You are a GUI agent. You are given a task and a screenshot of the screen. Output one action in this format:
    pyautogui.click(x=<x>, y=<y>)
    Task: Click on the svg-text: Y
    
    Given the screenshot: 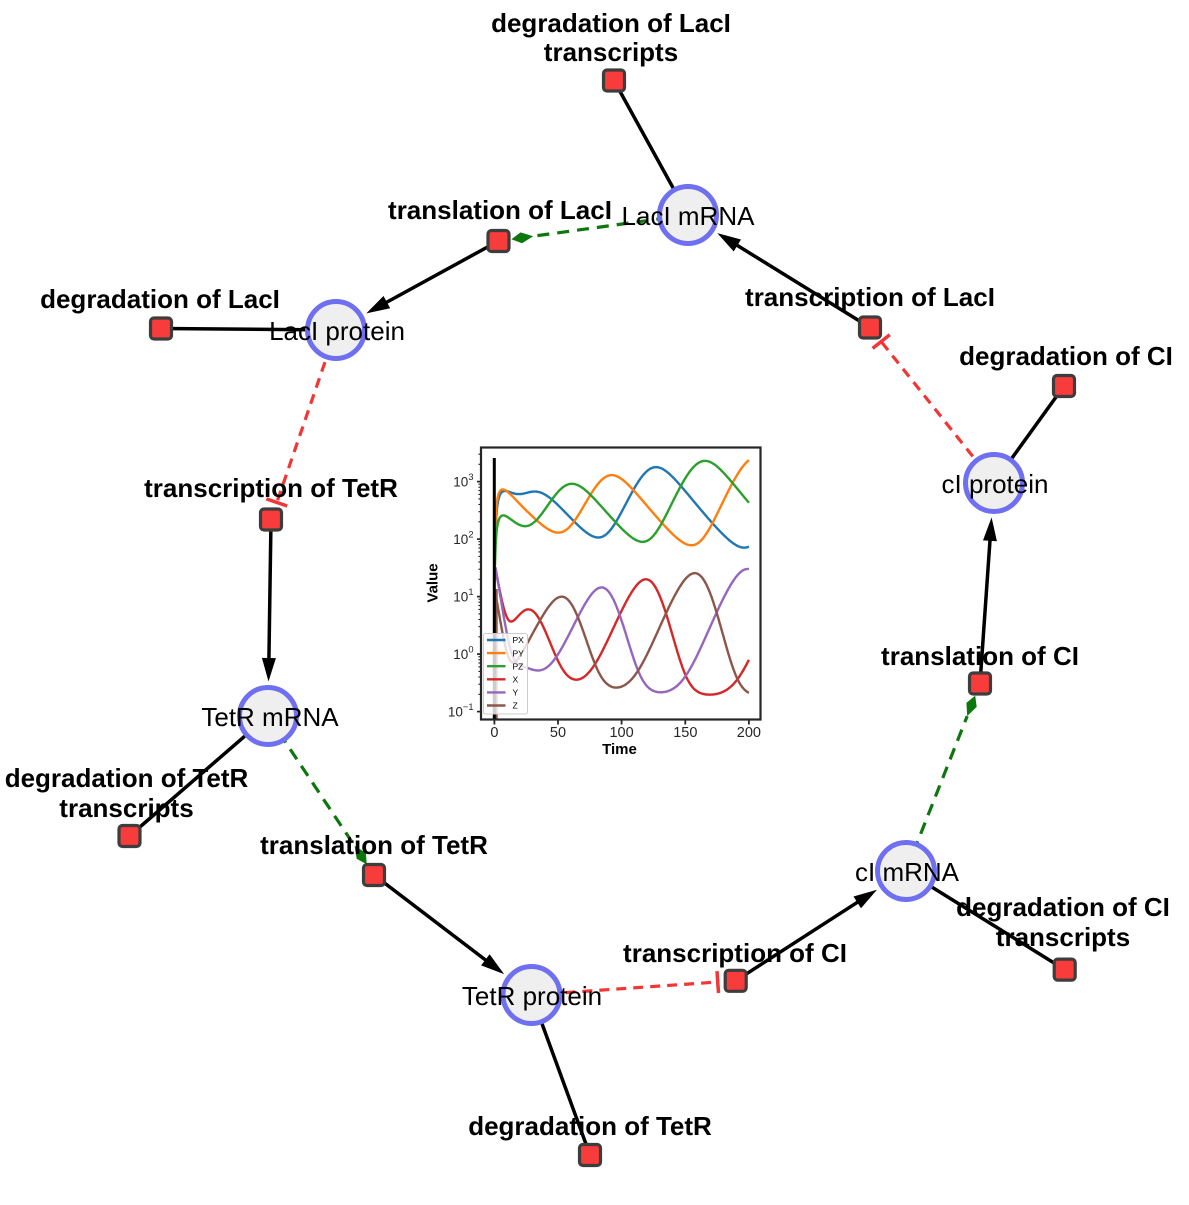 What is the action you would take?
    pyautogui.click(x=516, y=693)
    